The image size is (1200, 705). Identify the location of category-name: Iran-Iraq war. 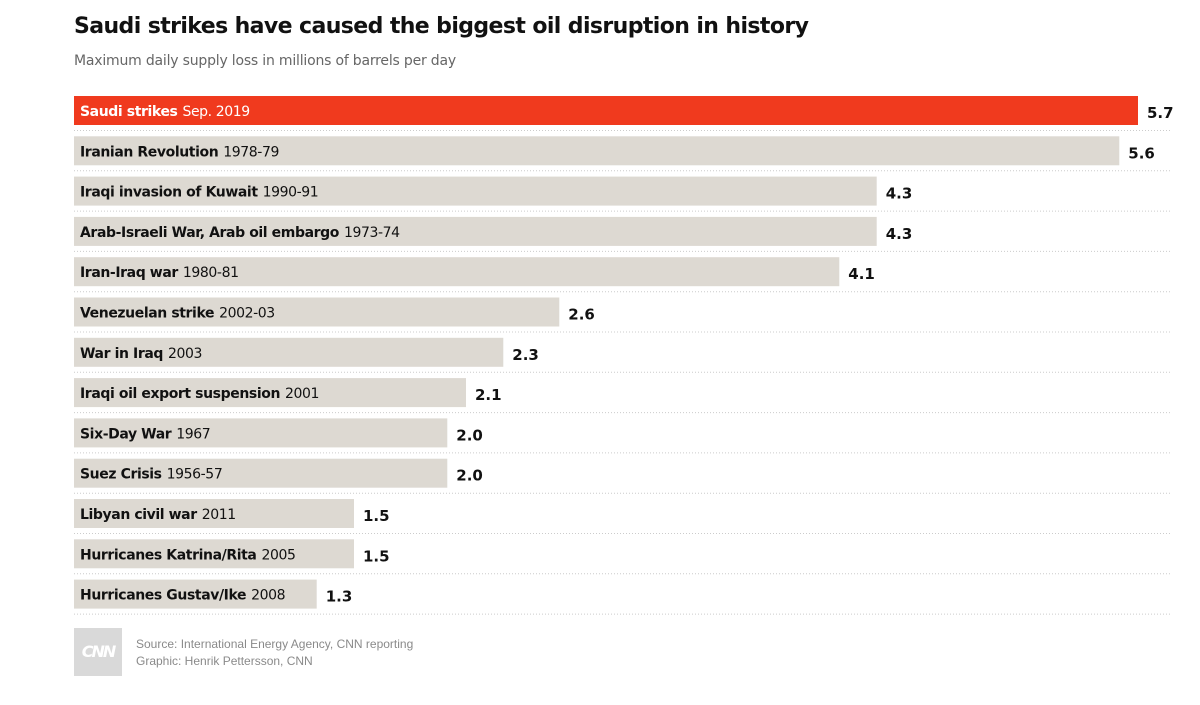
(129, 273).